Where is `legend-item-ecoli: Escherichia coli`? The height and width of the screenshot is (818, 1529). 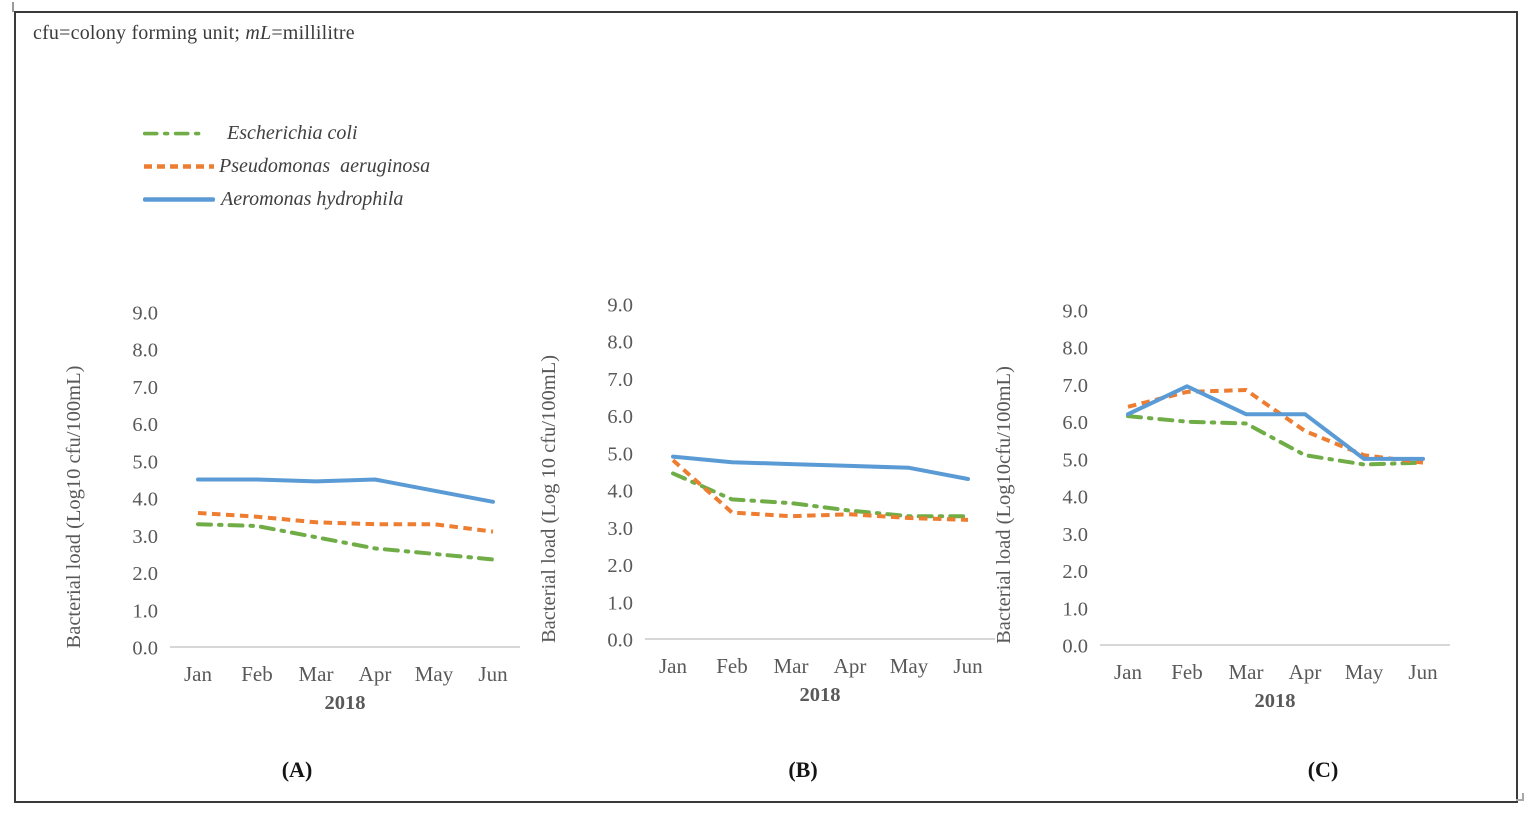 legend-item-ecoli: Escherichia coli is located at coordinates (286, 133).